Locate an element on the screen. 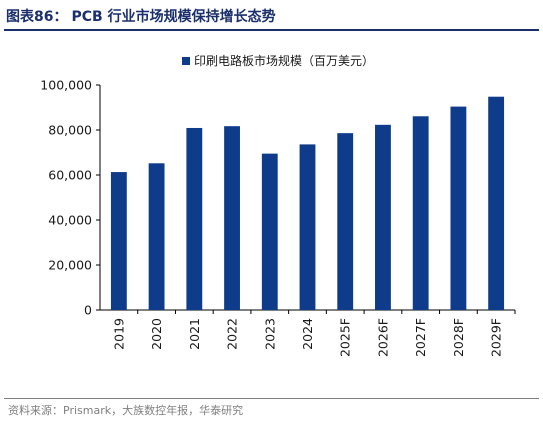 Image resolution: width=543 pixels, height=423 pixels. y-tick-label: 20,000 is located at coordinates (70, 265).